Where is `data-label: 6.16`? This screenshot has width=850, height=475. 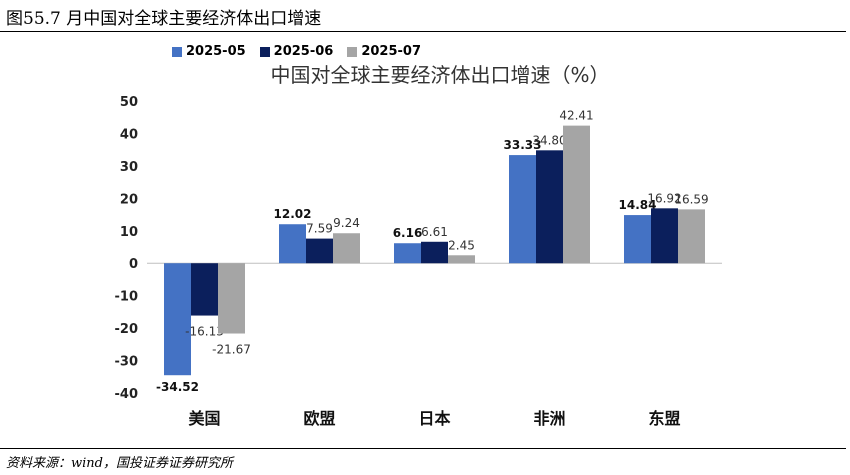
data-label: 6.16 is located at coordinates (408, 233).